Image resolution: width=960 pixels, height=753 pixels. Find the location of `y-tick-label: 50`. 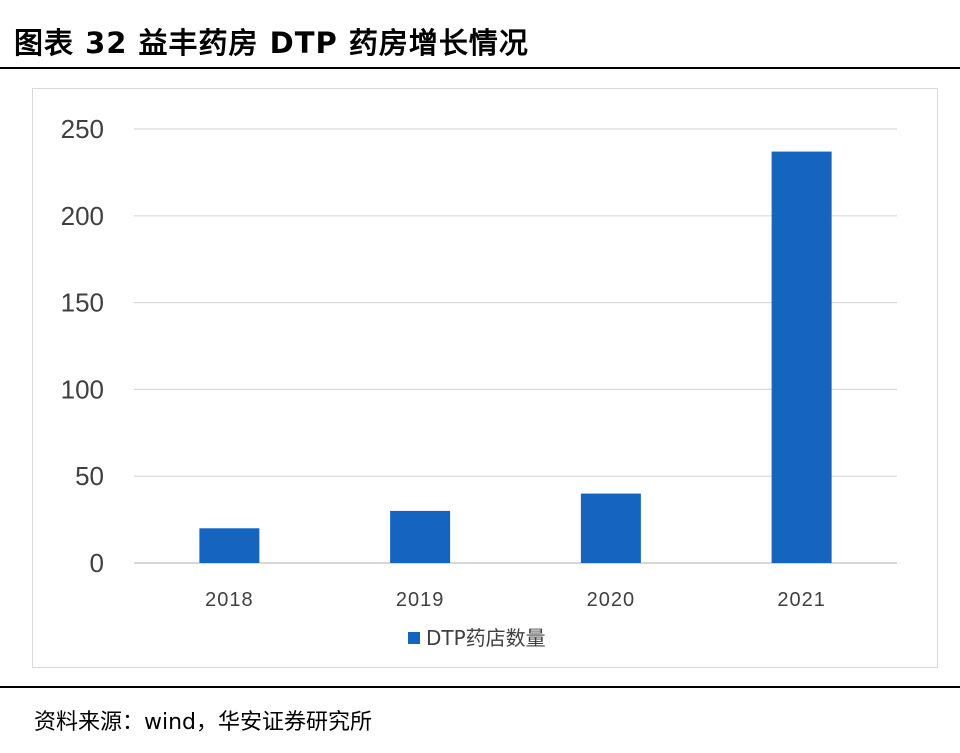

y-tick-label: 50 is located at coordinates (89, 476).